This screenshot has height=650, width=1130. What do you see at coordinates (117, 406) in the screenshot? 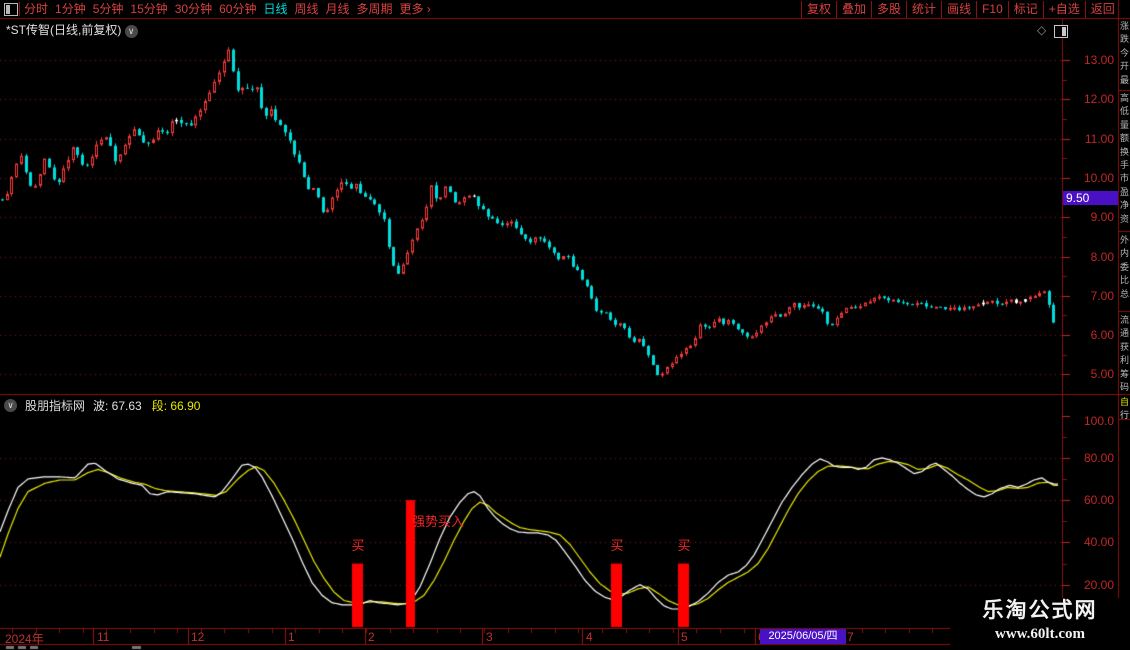
I see `indicator-readout-波: 波: 67.63` at bounding box center [117, 406].